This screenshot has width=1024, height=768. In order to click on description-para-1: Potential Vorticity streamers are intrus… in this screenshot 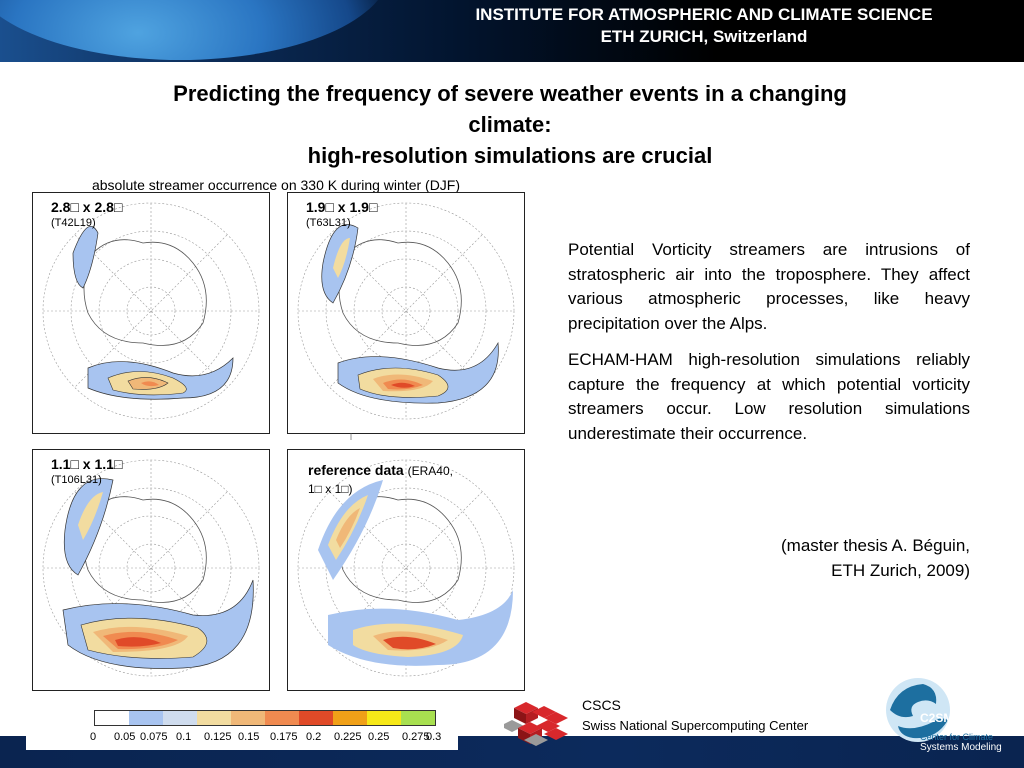, I will do `click(769, 286)`.